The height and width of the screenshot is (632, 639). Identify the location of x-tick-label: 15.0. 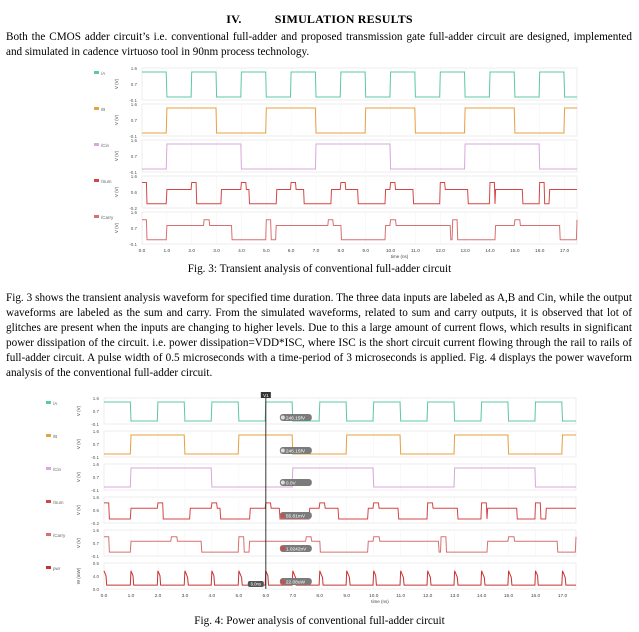
(515, 251).